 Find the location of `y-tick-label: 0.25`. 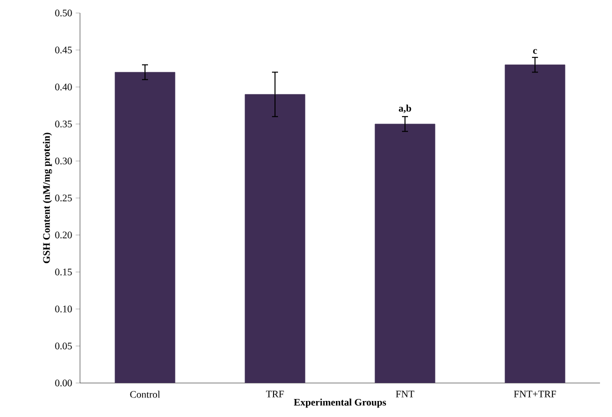

y-tick-label: 0.25 is located at coordinates (63, 198).